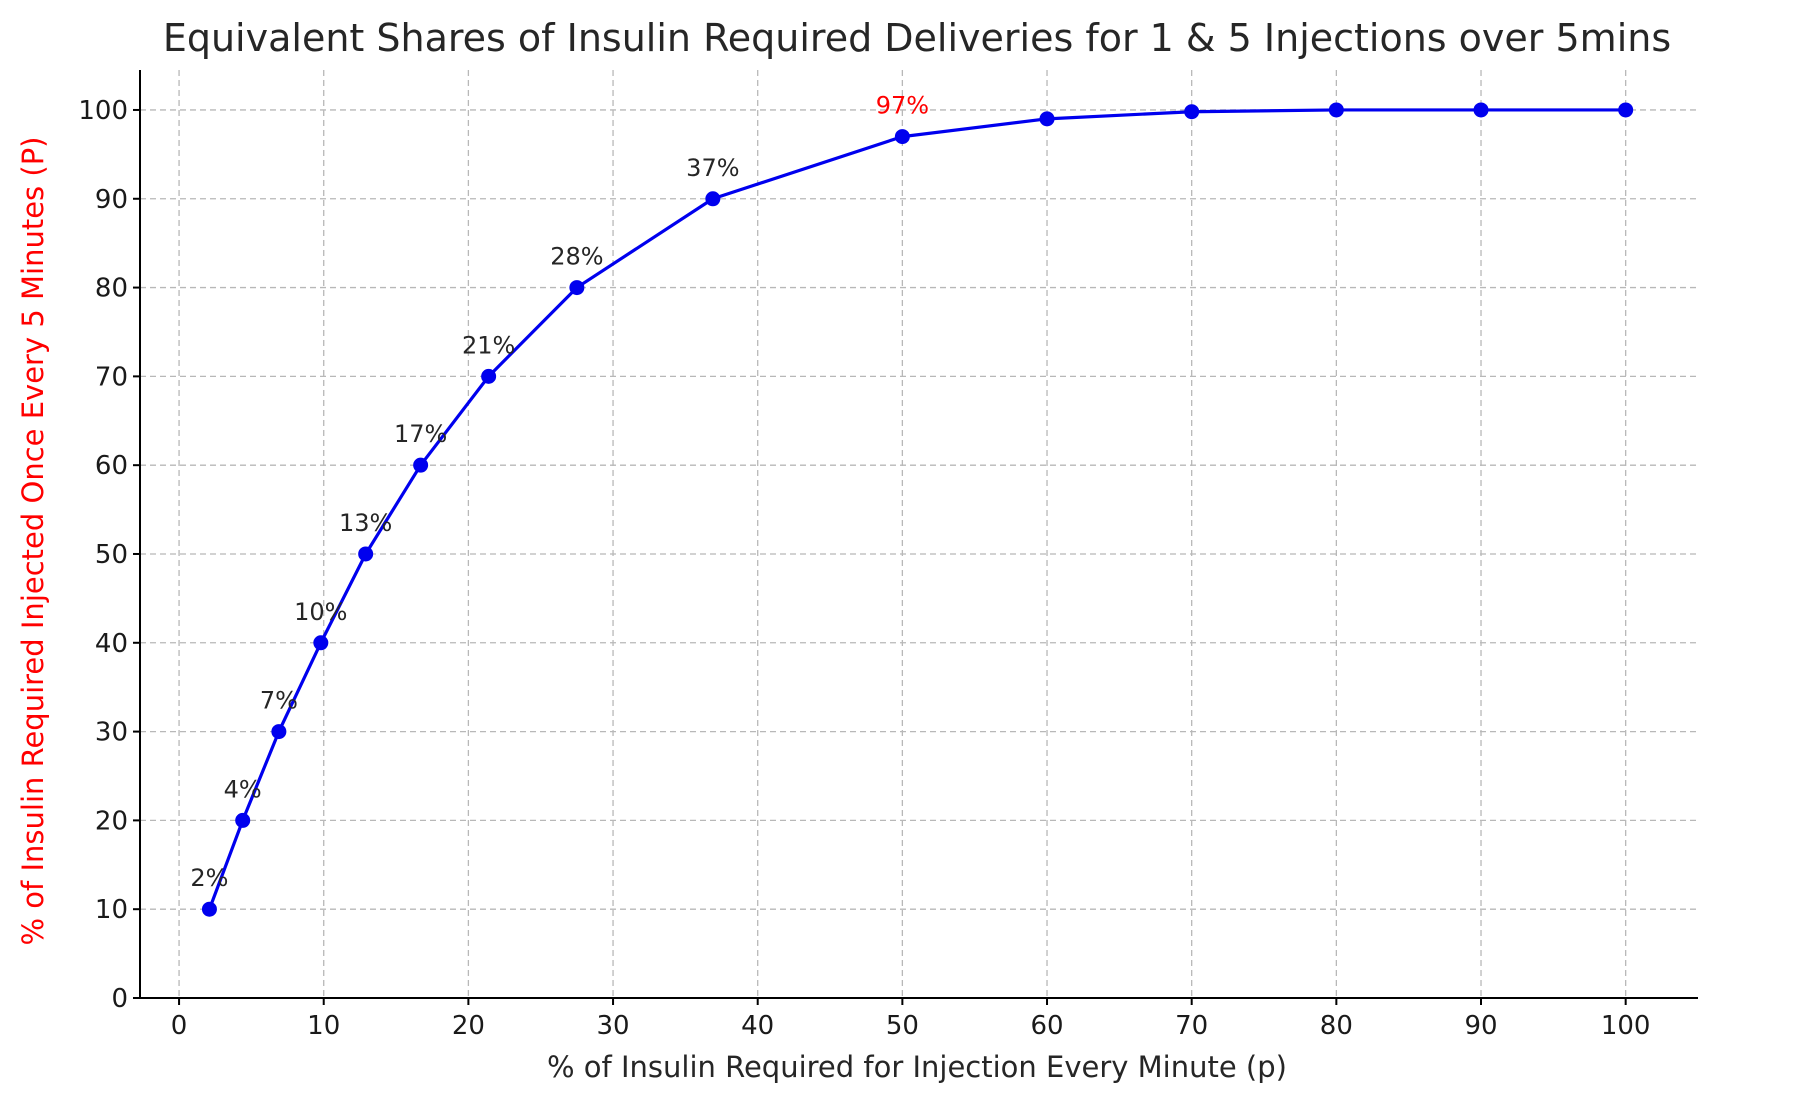 The width and height of the screenshot is (1815, 1101). Describe the element at coordinates (1046, 1026) in the screenshot. I see `x-tick-label: 60` at that location.